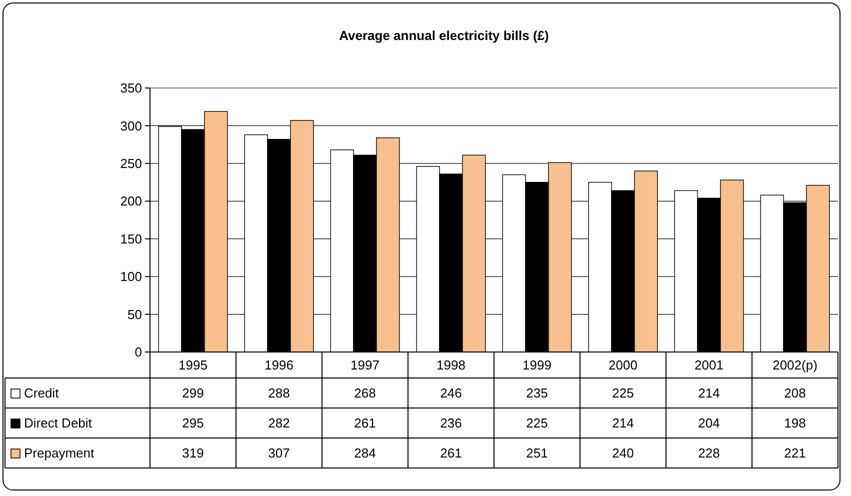 The image size is (851, 496). What do you see at coordinates (537, 365) in the screenshot?
I see `x-tick-label: 1999` at bounding box center [537, 365].